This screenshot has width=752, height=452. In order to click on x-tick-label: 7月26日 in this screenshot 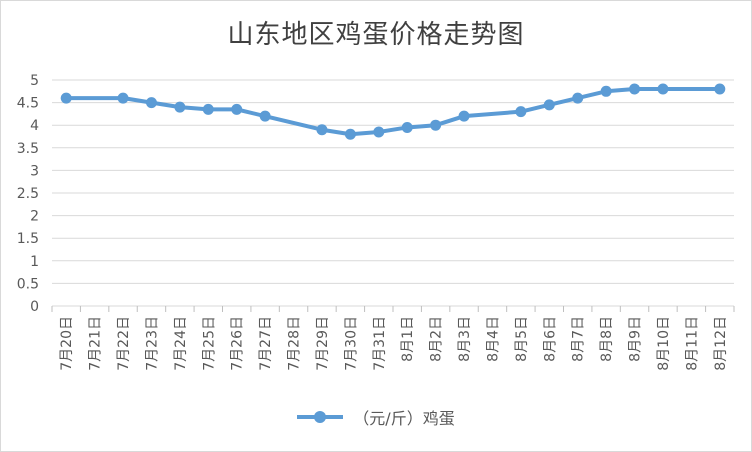, I will do `click(238, 343)`.